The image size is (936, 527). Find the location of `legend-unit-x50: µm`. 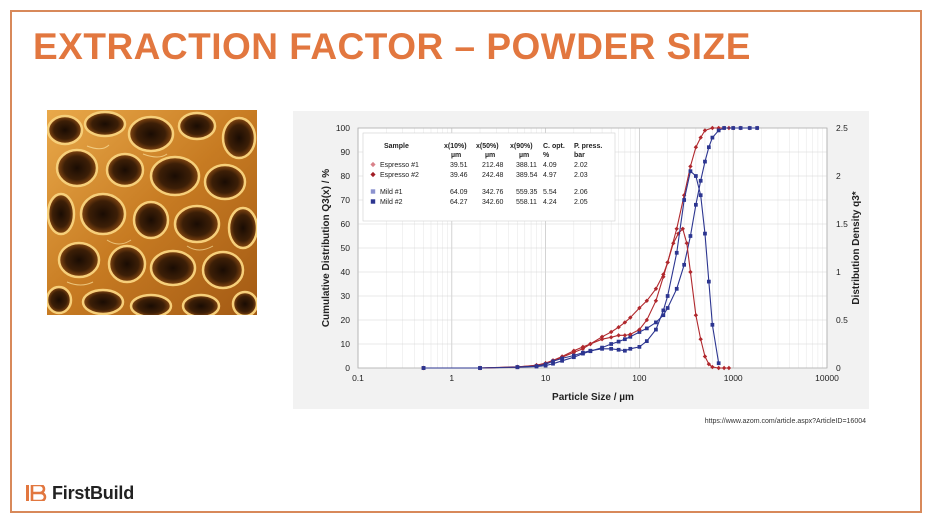

legend-unit-x50: µm is located at coordinates (490, 155).